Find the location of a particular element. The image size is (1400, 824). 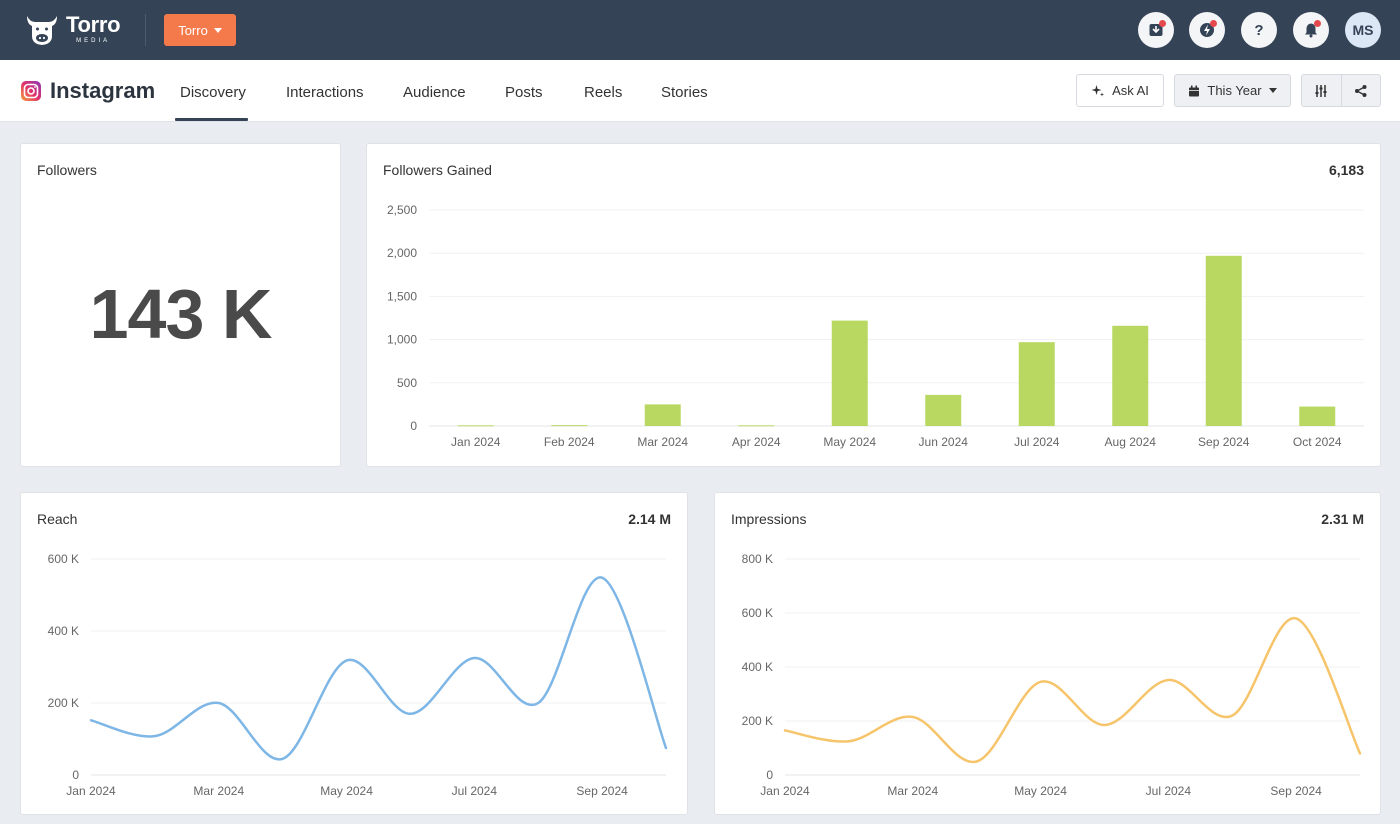

reach-title: Reach is located at coordinates (57, 519).